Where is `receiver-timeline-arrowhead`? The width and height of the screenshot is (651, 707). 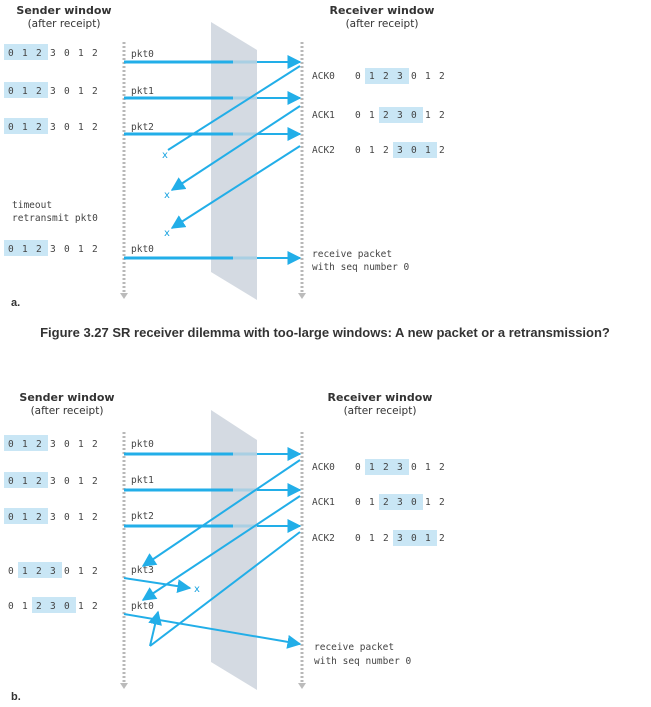
receiver-timeline-arrowhead is located at coordinates (302, 296).